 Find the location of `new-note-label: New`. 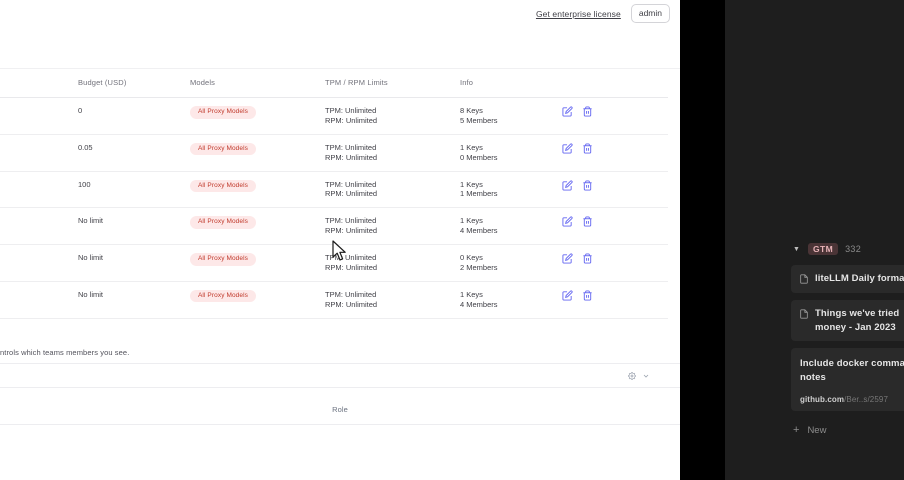

new-note-label: New is located at coordinates (817, 430).